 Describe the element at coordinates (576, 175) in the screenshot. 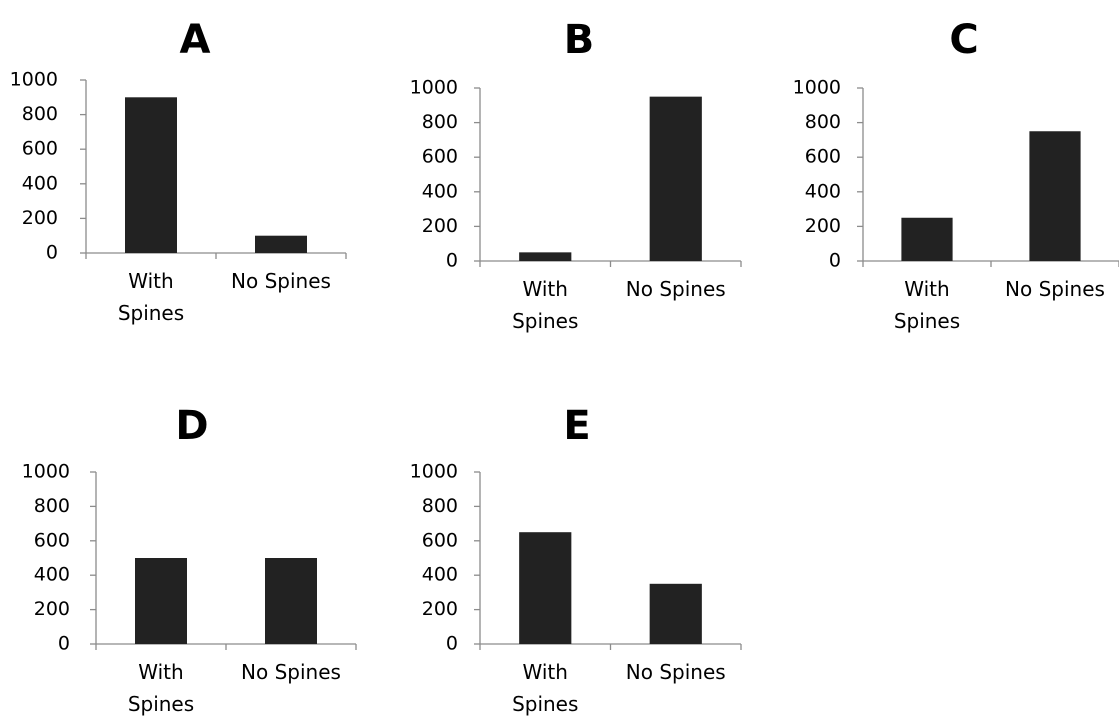

I see `chart-panel-b: B 0 200 400 600 800 1000 With Spines No Spines` at that location.